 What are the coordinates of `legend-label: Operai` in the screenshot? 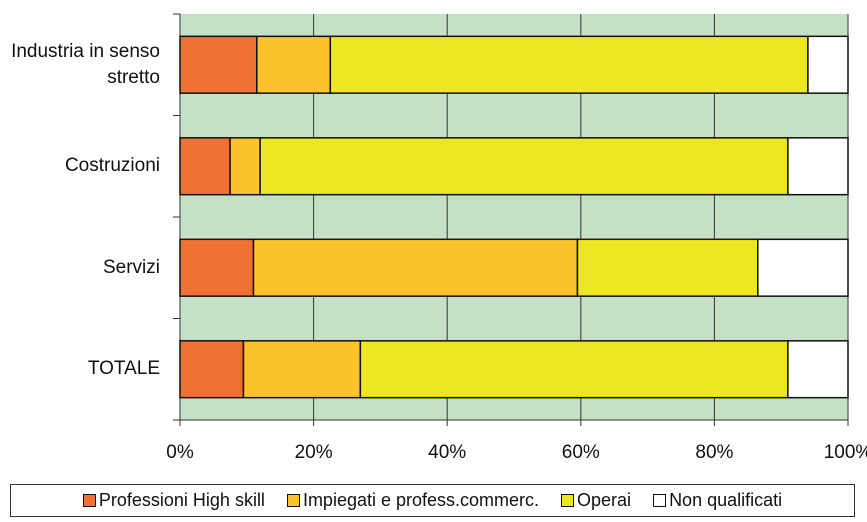 It's located at (604, 500).